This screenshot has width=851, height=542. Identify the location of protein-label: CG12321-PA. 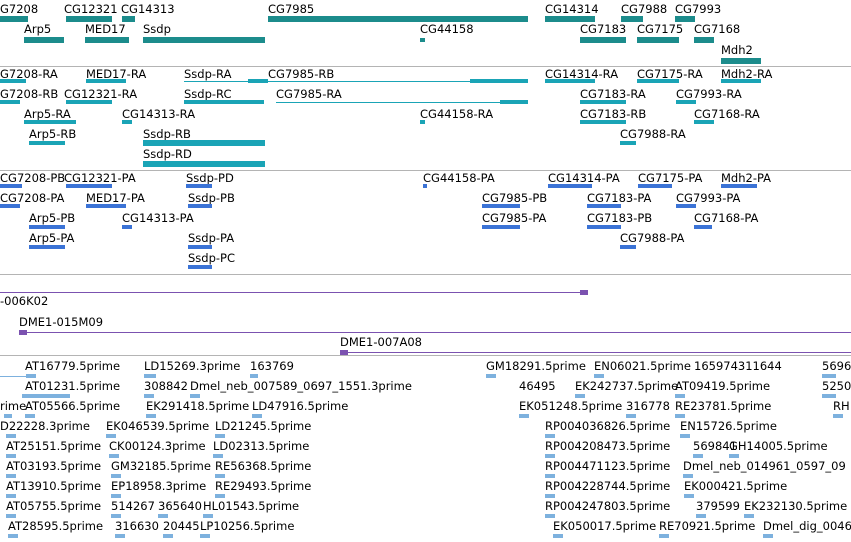
(100, 178).